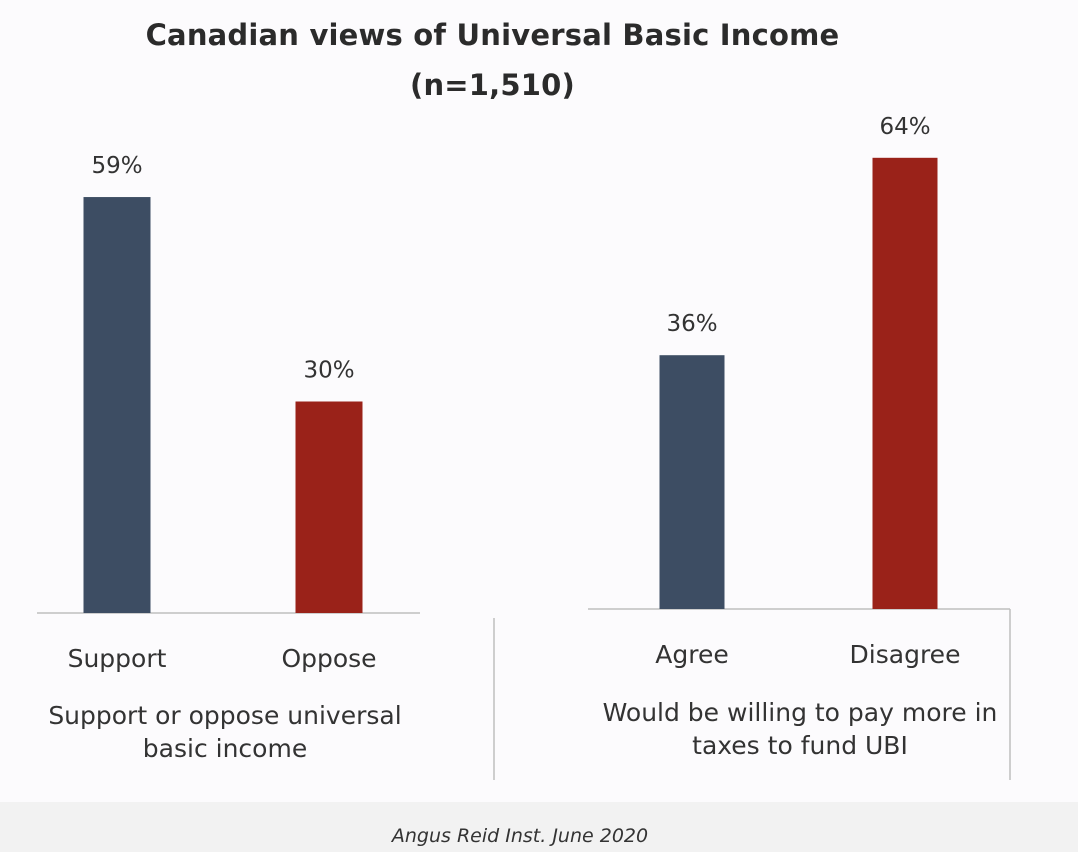 The image size is (1078, 852). I want to click on bar-agree, so click(692, 482).